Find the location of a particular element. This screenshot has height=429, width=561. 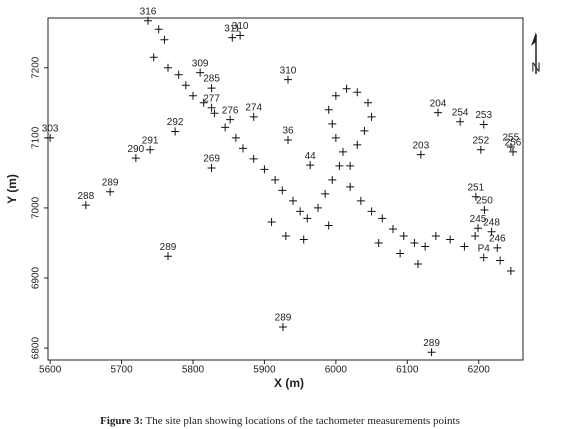

y-tick-label: 6800 is located at coordinates (36, 348).